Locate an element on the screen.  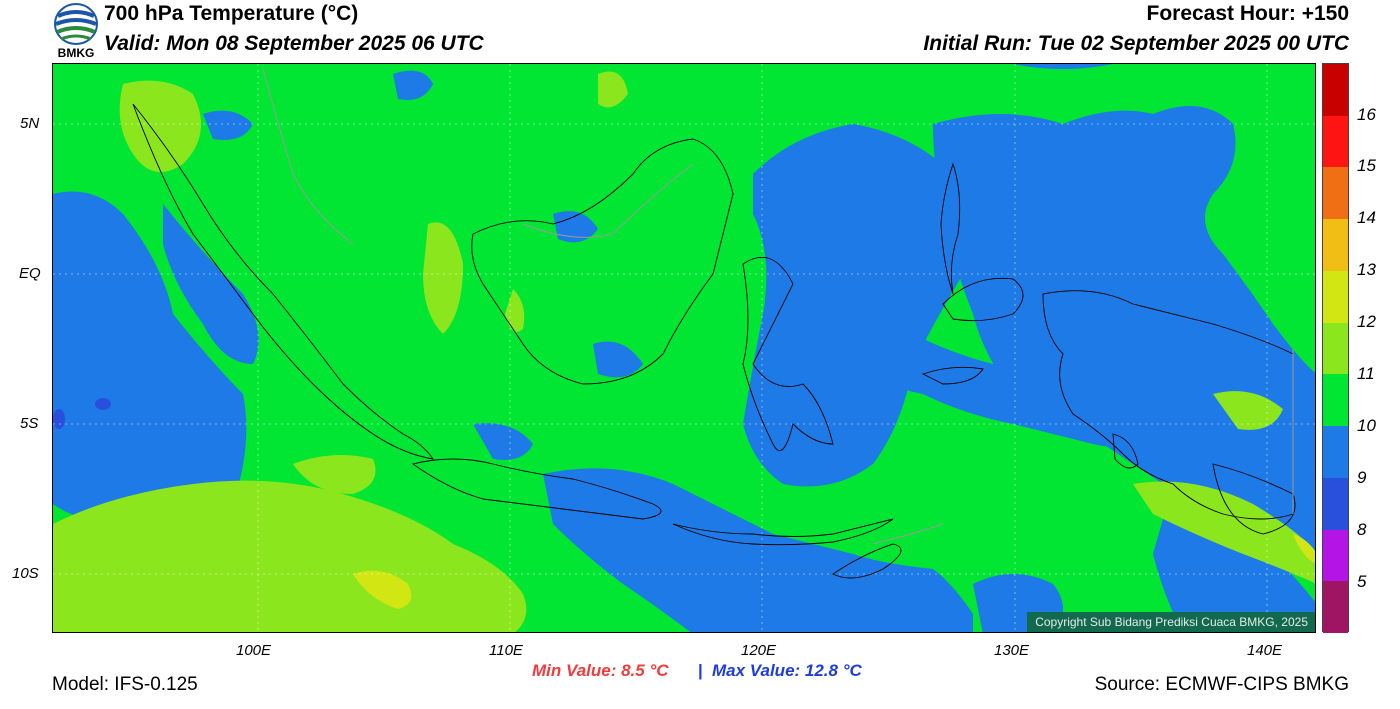
colorbar-label-13: 13 is located at coordinates (1366, 269).